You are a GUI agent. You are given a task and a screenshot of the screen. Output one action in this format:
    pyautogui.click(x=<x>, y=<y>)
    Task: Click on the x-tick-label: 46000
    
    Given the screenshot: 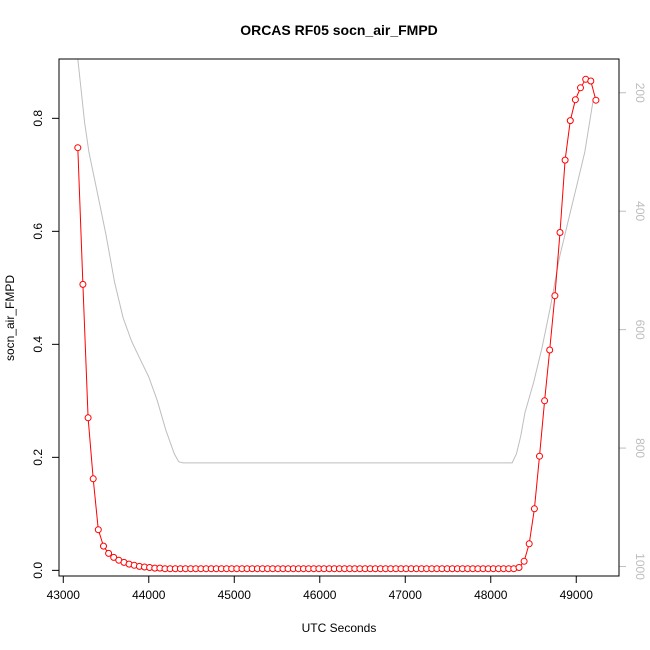 What is the action you would take?
    pyautogui.click(x=320, y=595)
    